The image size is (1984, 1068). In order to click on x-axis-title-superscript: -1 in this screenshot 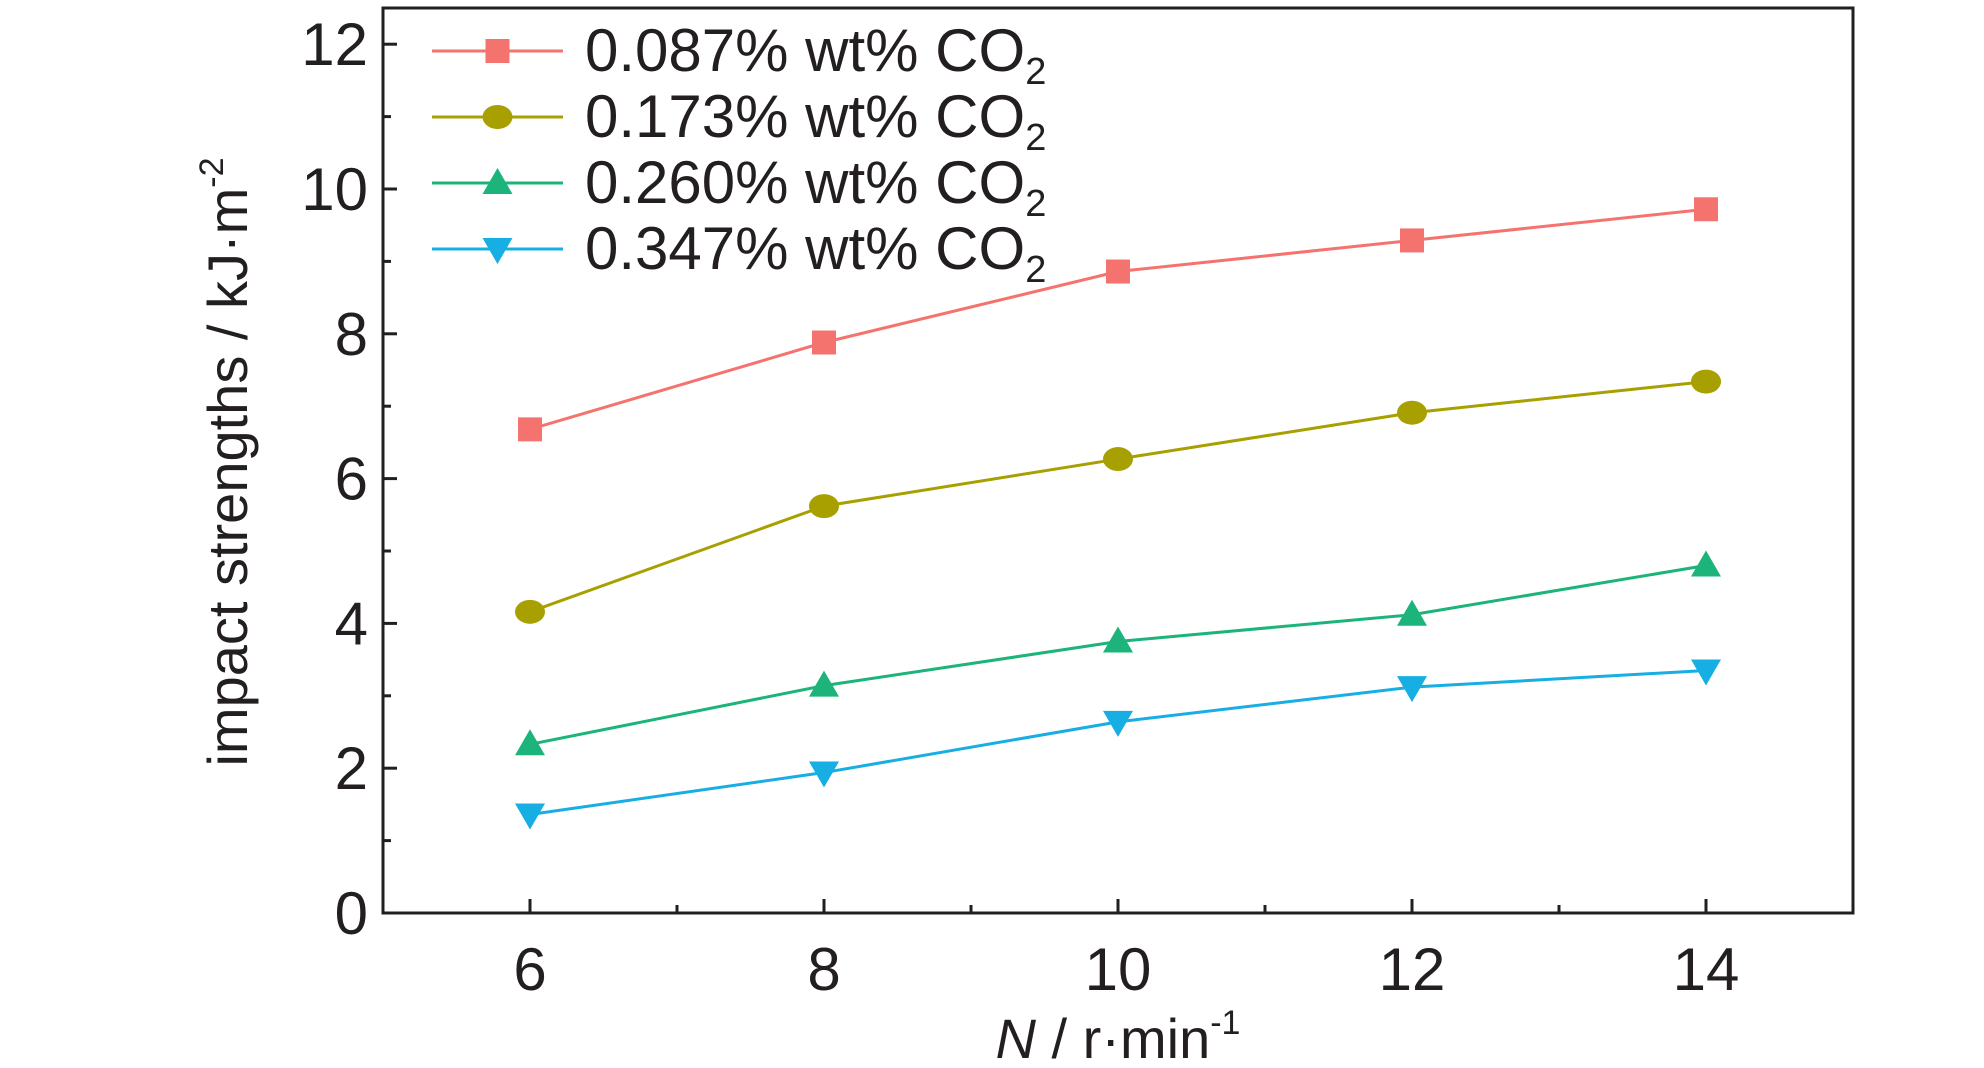, I will do `click(1225, 1023)`.